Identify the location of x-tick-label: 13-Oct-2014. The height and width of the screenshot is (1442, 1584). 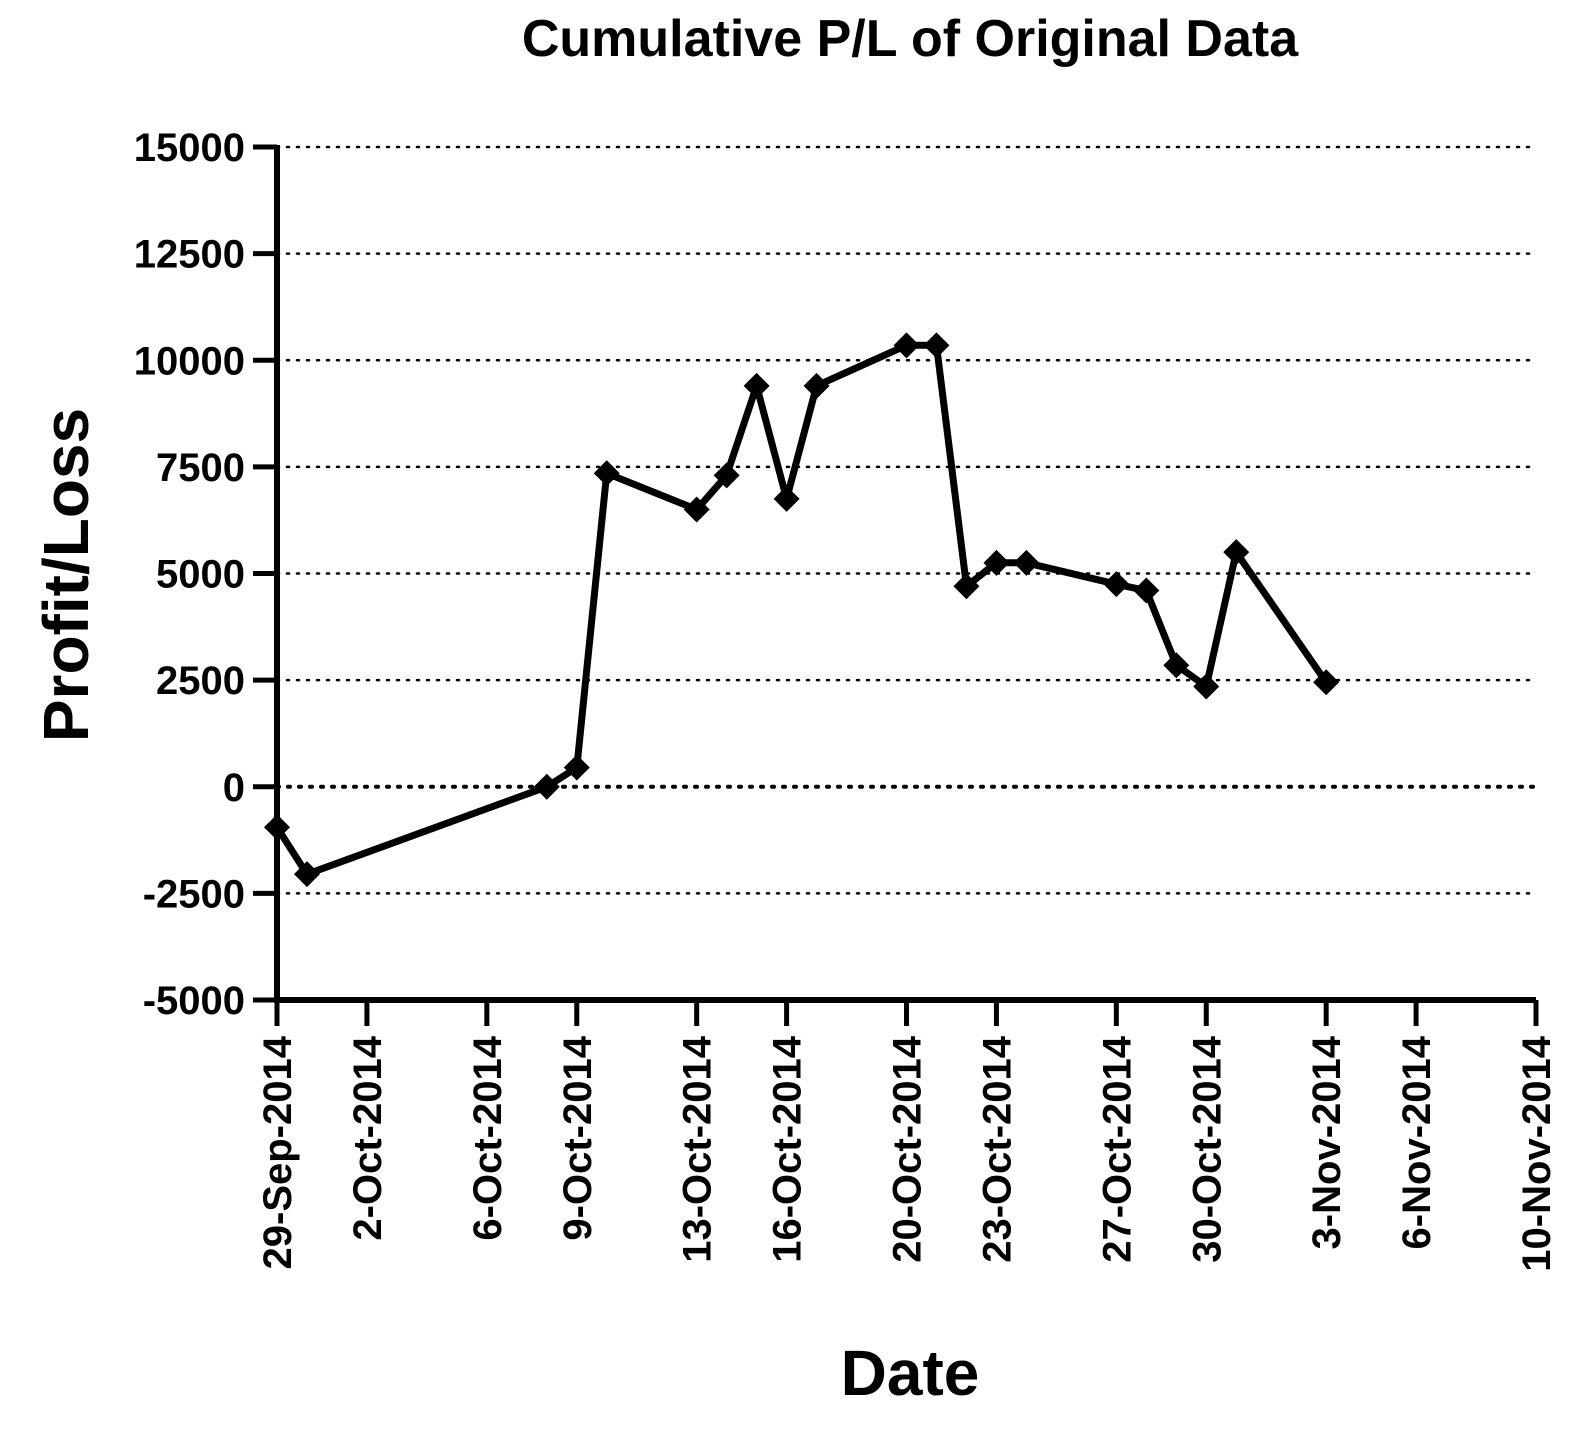
(698, 1149).